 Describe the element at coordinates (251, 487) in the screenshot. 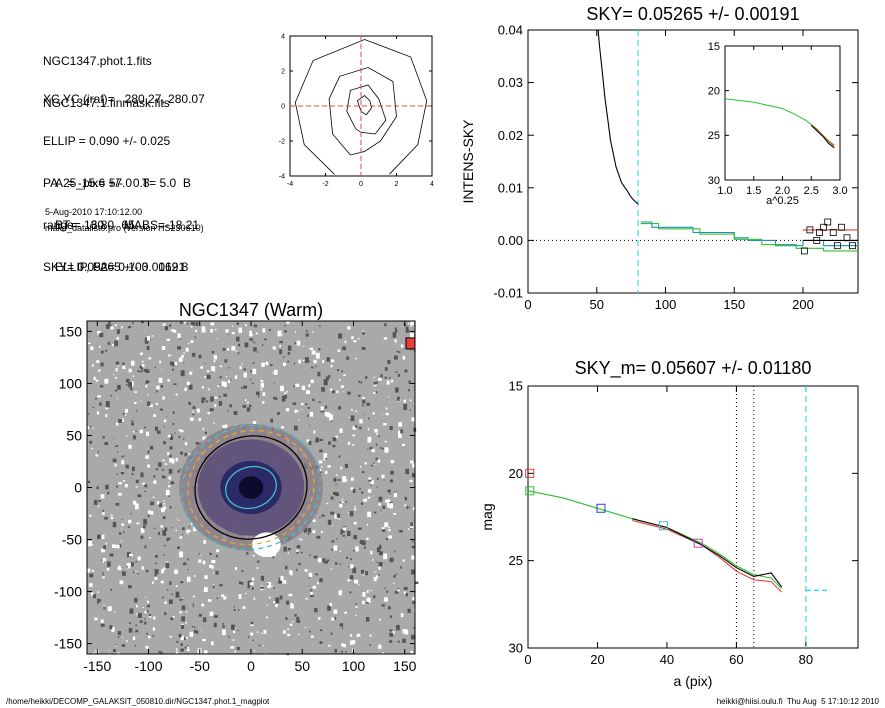

I see `isophote-ellipse` at that location.